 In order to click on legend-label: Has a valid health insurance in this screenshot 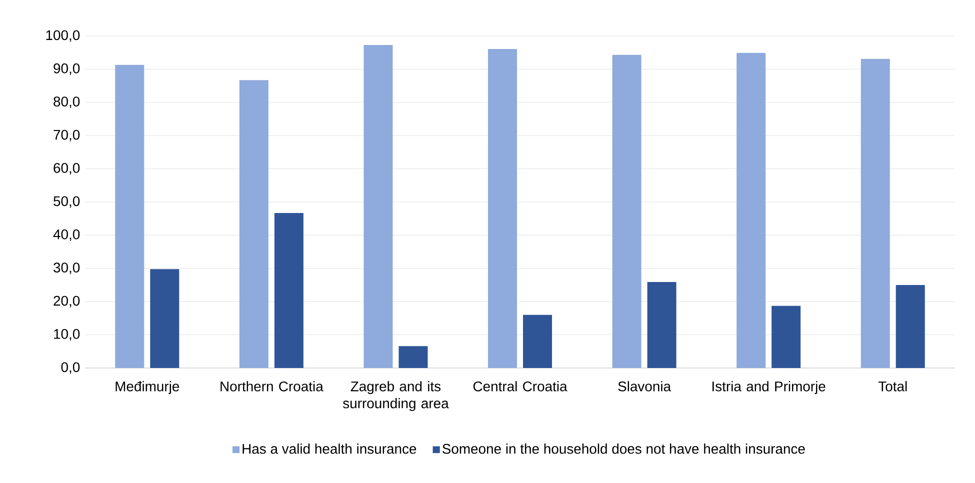, I will do `click(329, 449)`.